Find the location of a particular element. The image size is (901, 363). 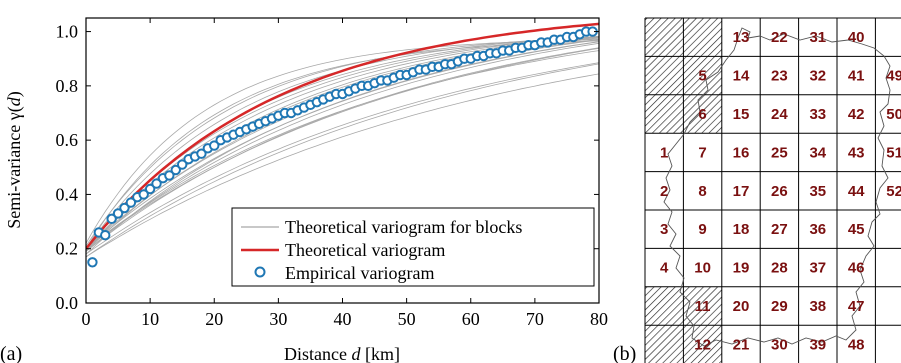

excluded-cells is located at coordinates (683, 190).